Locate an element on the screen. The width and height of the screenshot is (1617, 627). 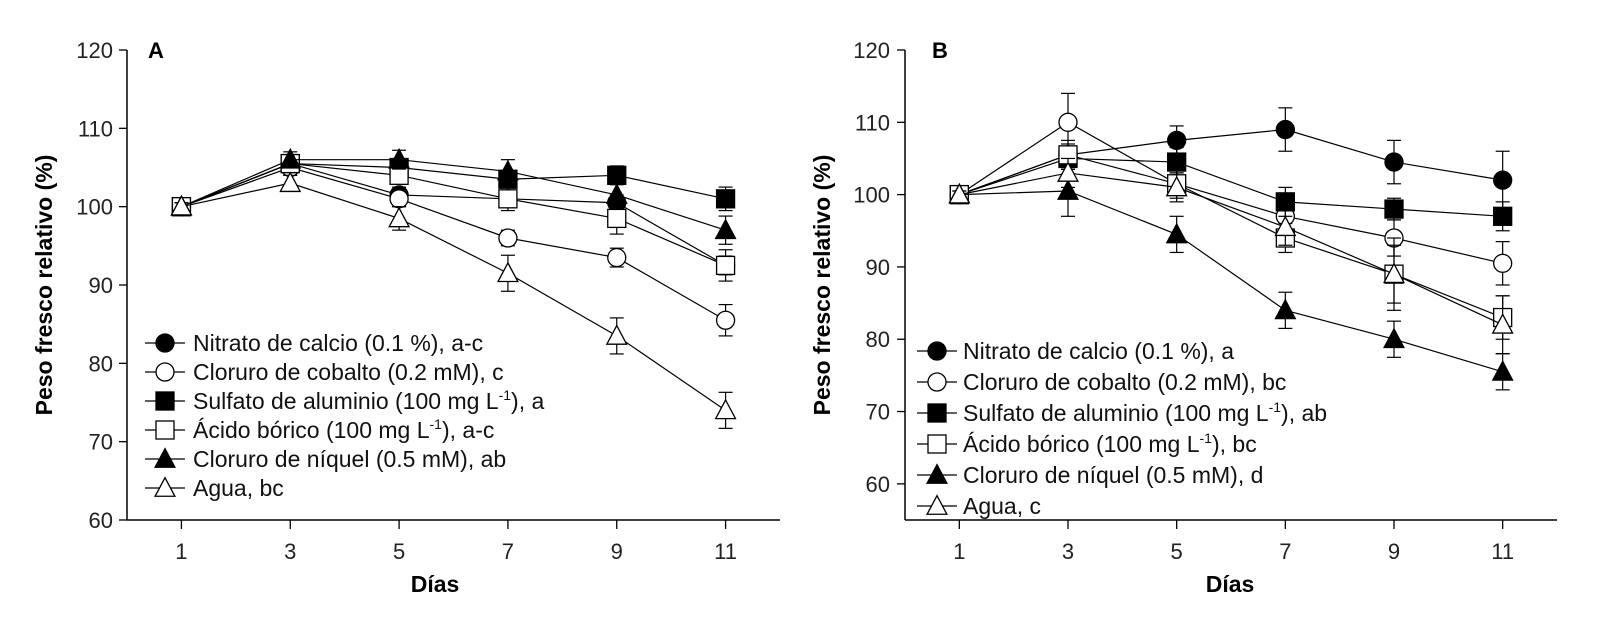
legend-item: Sulfato de aluminio (100 mg L-1), ab is located at coordinates (1122, 412).